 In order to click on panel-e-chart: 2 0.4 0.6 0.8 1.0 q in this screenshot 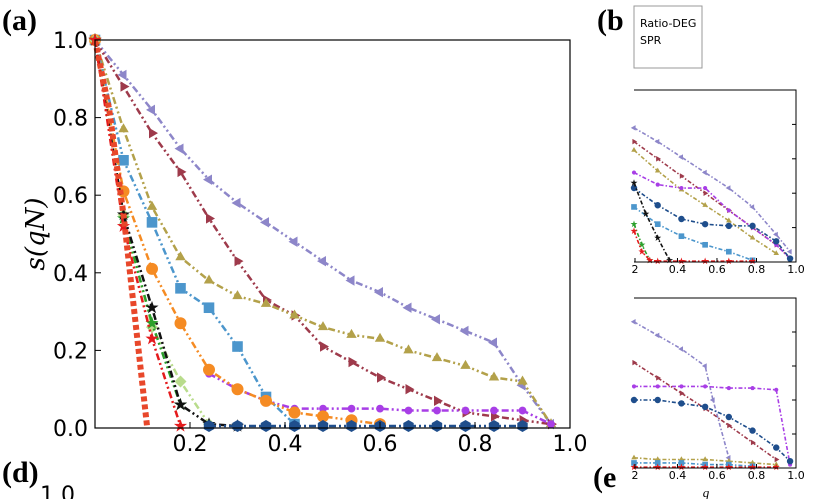, I will do `click(717, 398)`.